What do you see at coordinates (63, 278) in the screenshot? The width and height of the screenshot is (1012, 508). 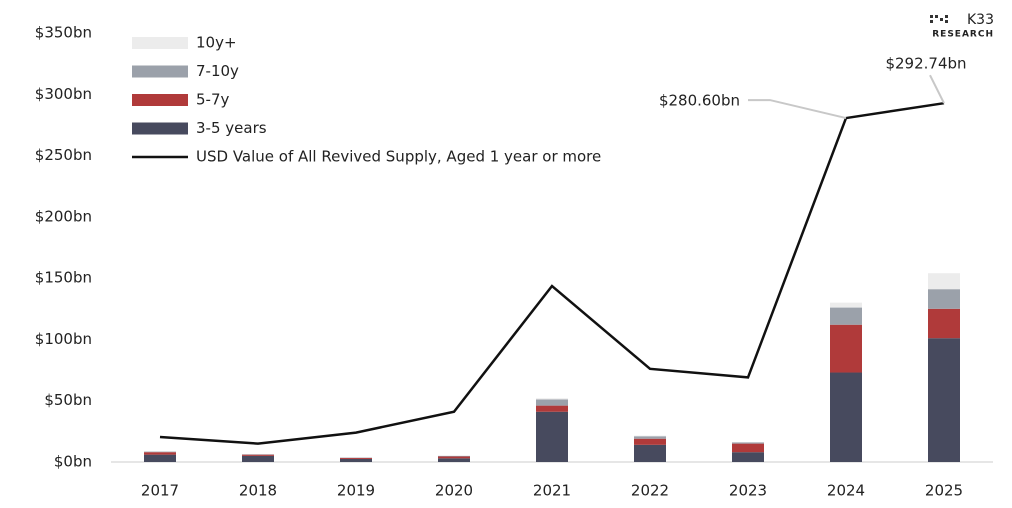 I see `y-tick-label: $150bn` at bounding box center [63, 278].